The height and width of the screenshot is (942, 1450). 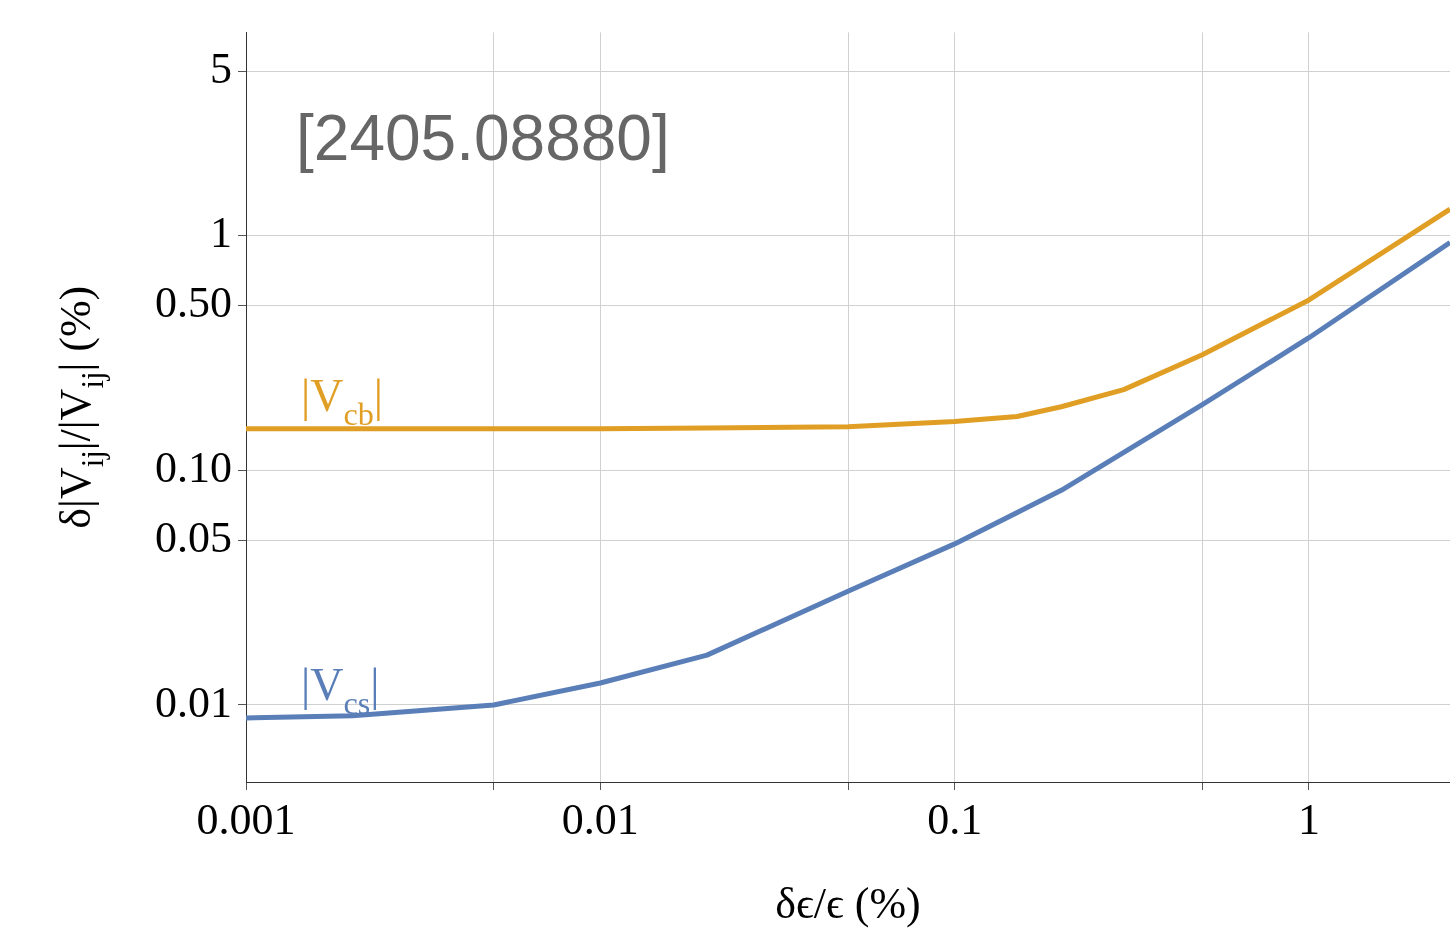 What do you see at coordinates (246, 819) in the screenshot?
I see `x-tick-label: 0.001` at bounding box center [246, 819].